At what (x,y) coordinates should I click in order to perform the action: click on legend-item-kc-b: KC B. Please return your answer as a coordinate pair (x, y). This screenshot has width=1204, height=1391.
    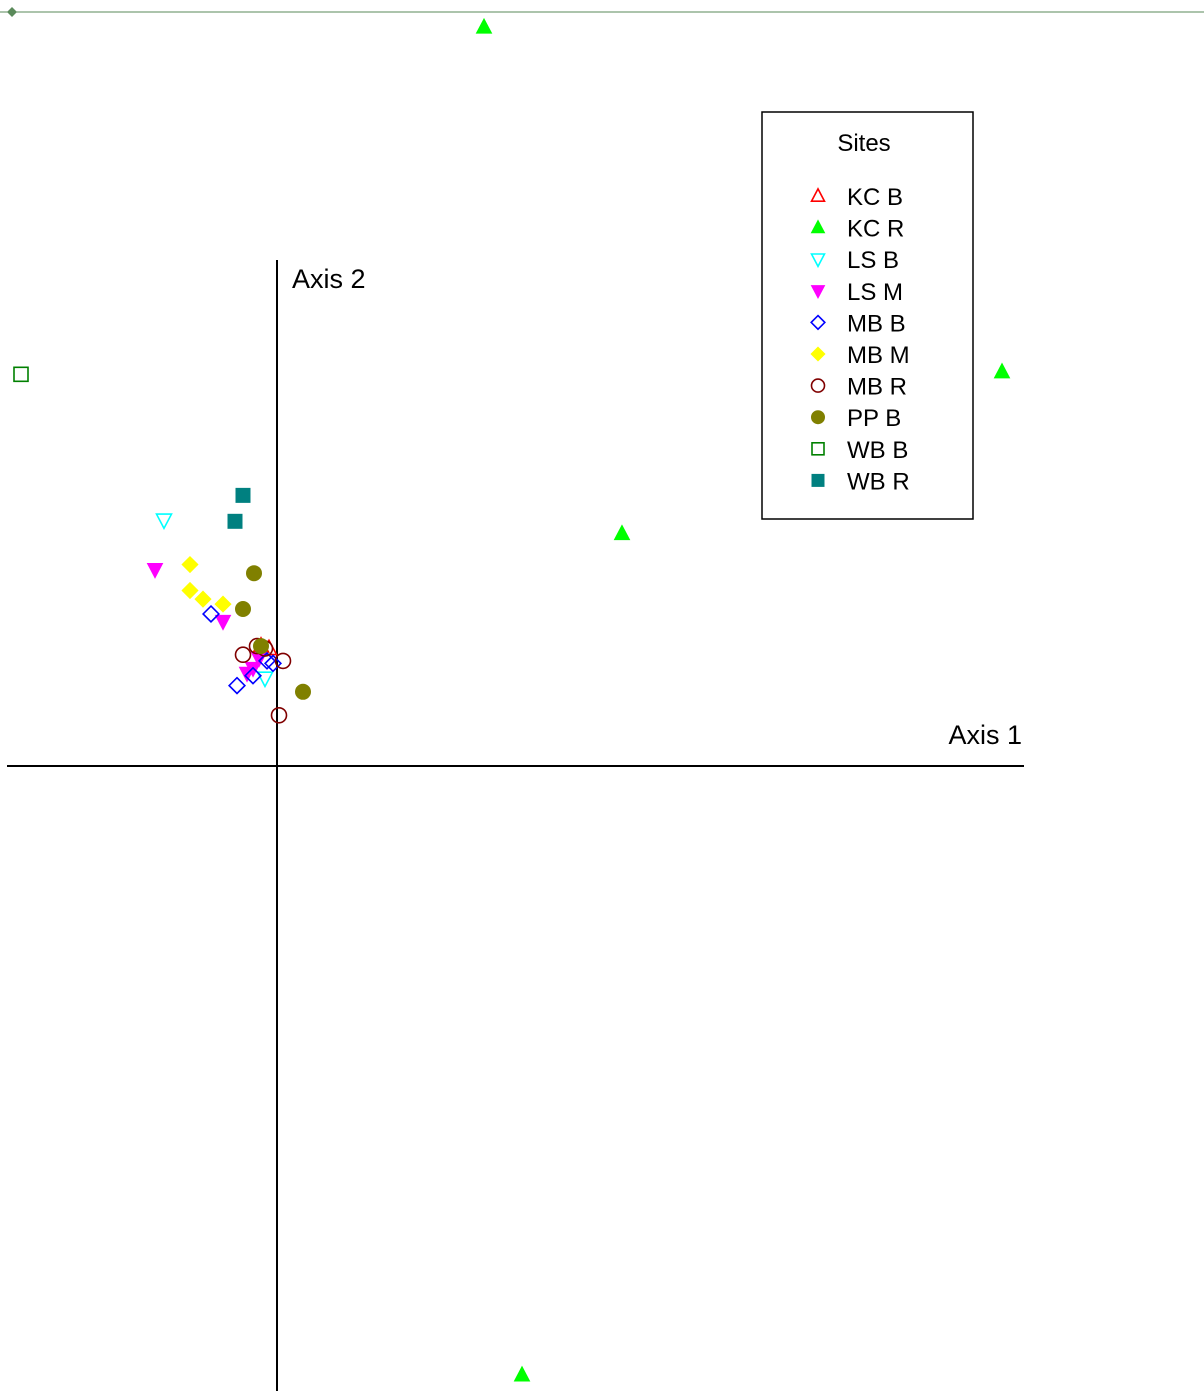
    Looking at the image, I should click on (856, 197).